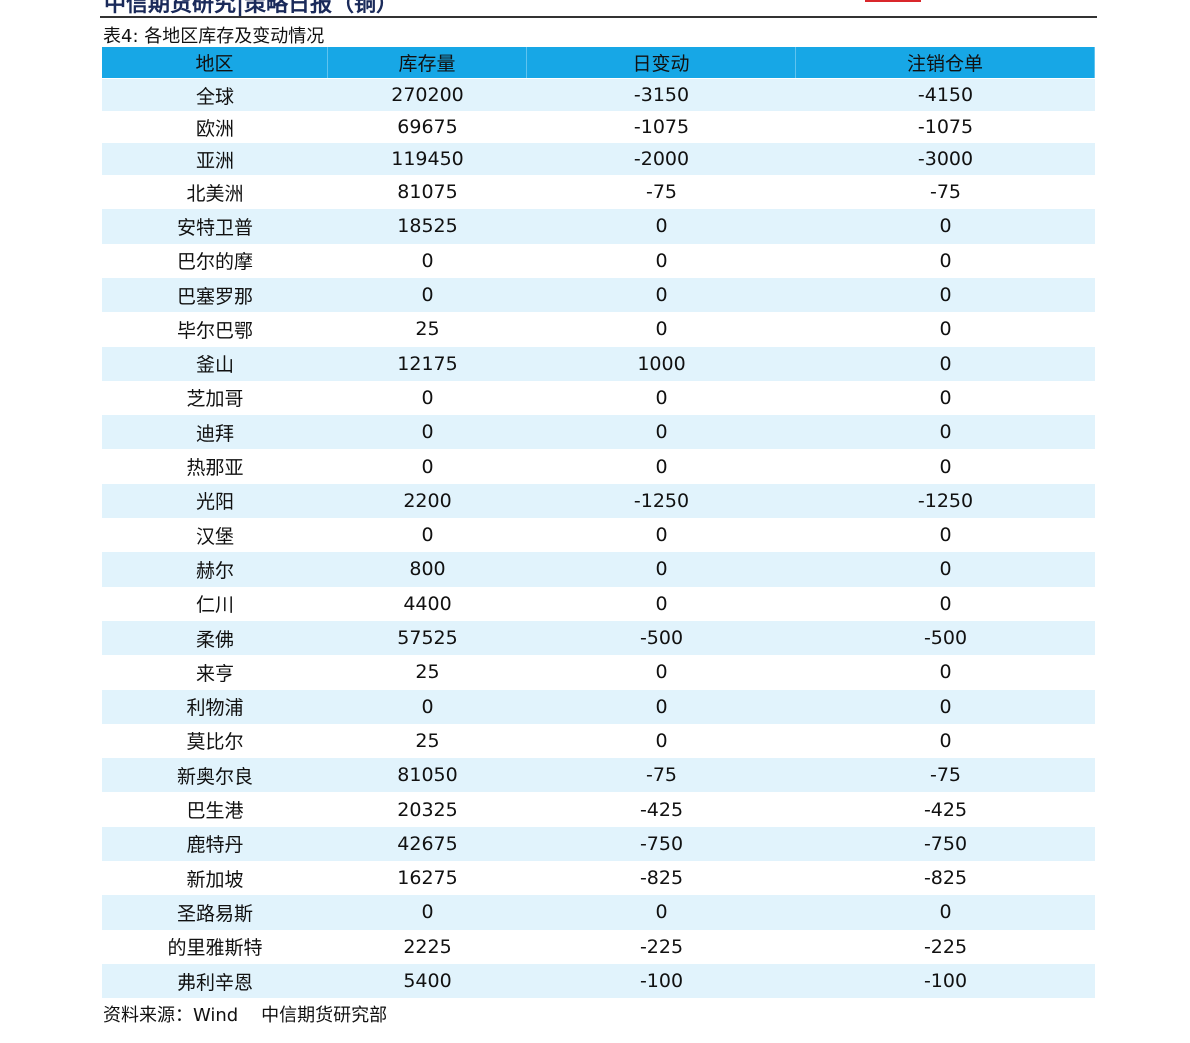 This screenshot has height=1043, width=1190. What do you see at coordinates (215, 708) in the screenshot?
I see `table-cell: 利物浦` at bounding box center [215, 708].